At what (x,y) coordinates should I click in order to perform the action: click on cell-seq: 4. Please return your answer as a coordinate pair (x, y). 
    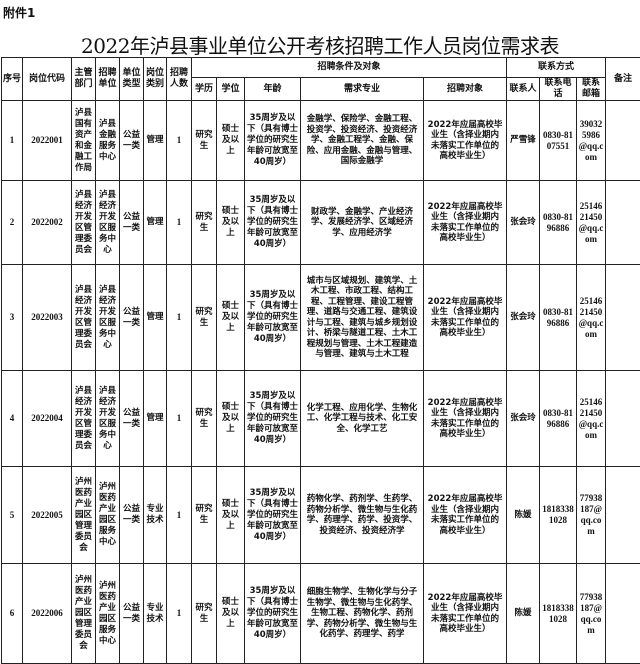
    Looking at the image, I should click on (12, 419).